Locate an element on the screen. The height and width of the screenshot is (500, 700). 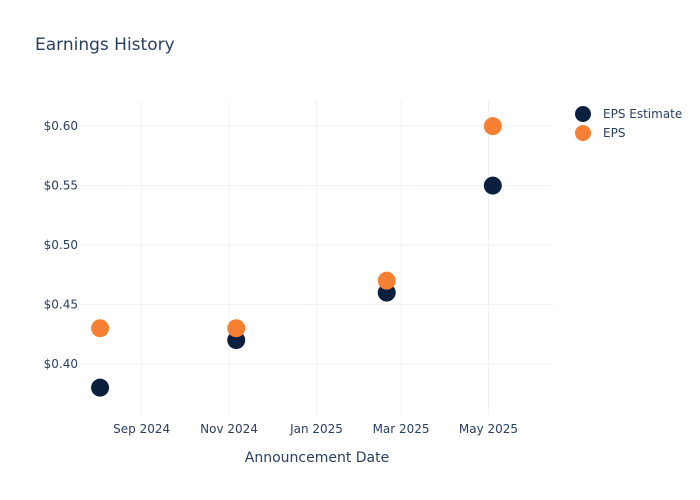
x-axis-title: Announcement Date is located at coordinates (317, 458).